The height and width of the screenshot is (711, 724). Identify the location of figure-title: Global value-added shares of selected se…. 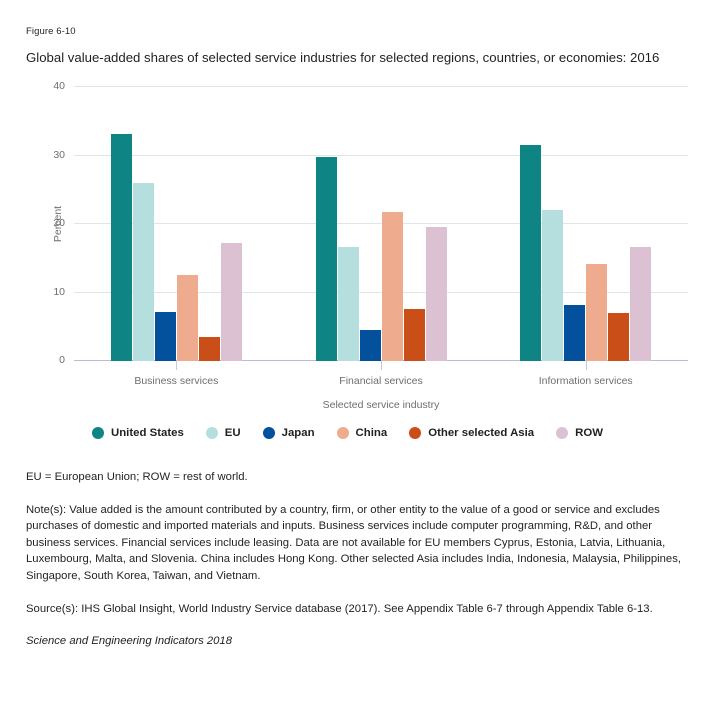
(343, 57).